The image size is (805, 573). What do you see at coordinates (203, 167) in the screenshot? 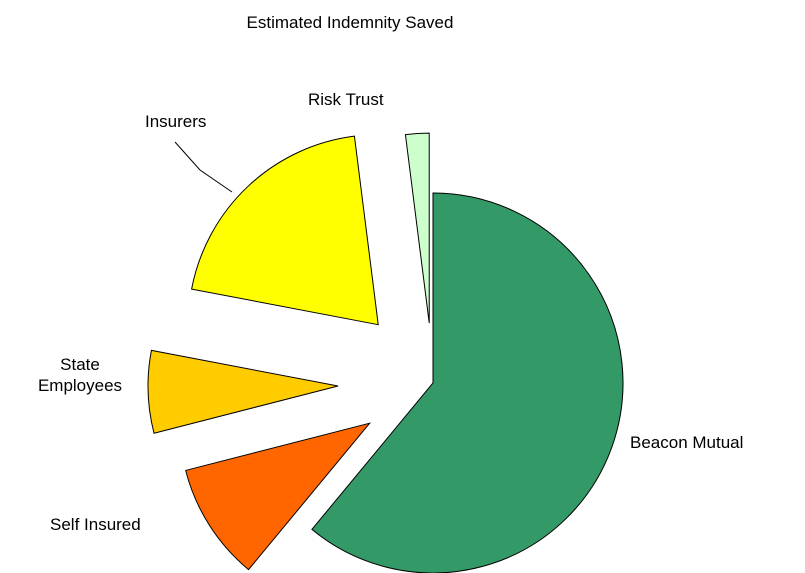
I see `leader-line` at bounding box center [203, 167].